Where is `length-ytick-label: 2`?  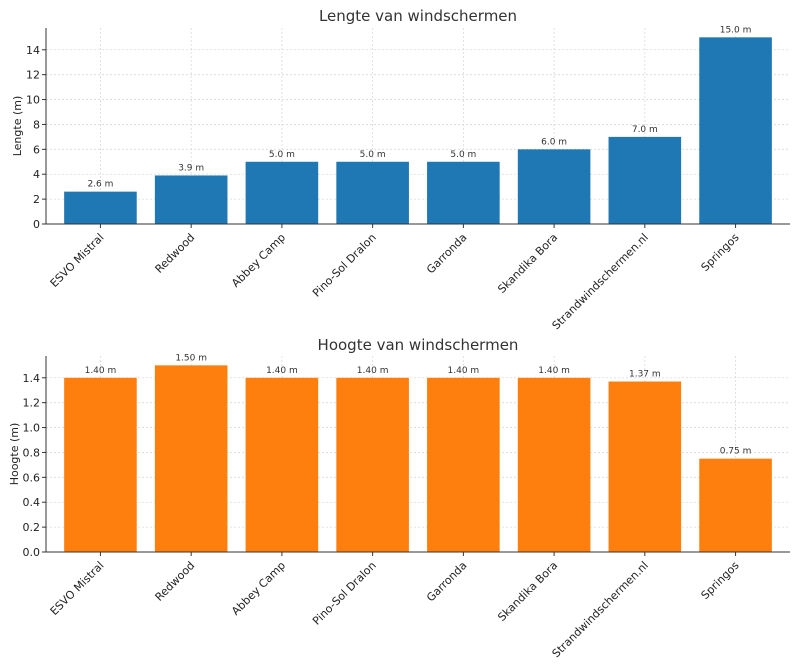 length-ytick-label: 2 is located at coordinates (36, 199).